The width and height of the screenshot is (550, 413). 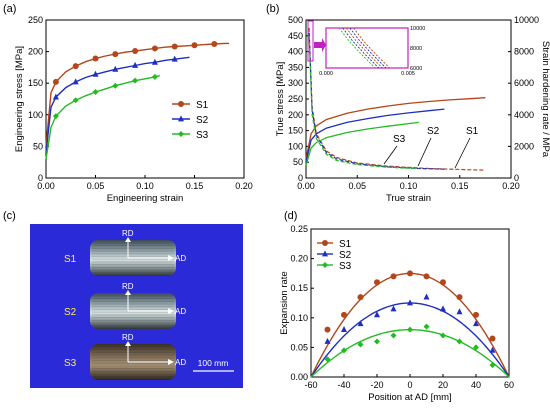 I want to click on b-inset-xtick-label: 0.005, so click(x=408, y=74).